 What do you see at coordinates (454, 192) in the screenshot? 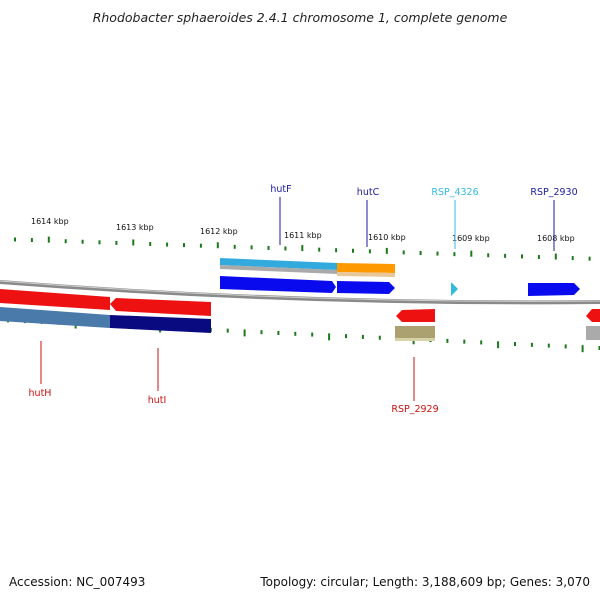
I see `gene-label-RSP_4326: RSP_4326` at bounding box center [454, 192].